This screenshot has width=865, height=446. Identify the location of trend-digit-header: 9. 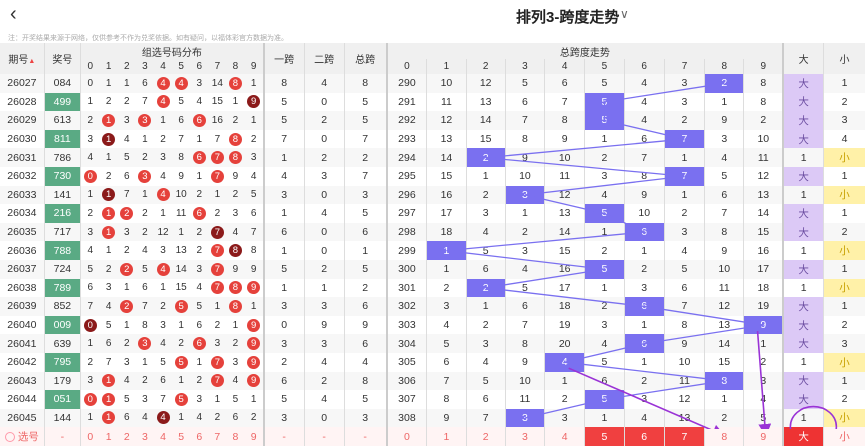
(763, 66).